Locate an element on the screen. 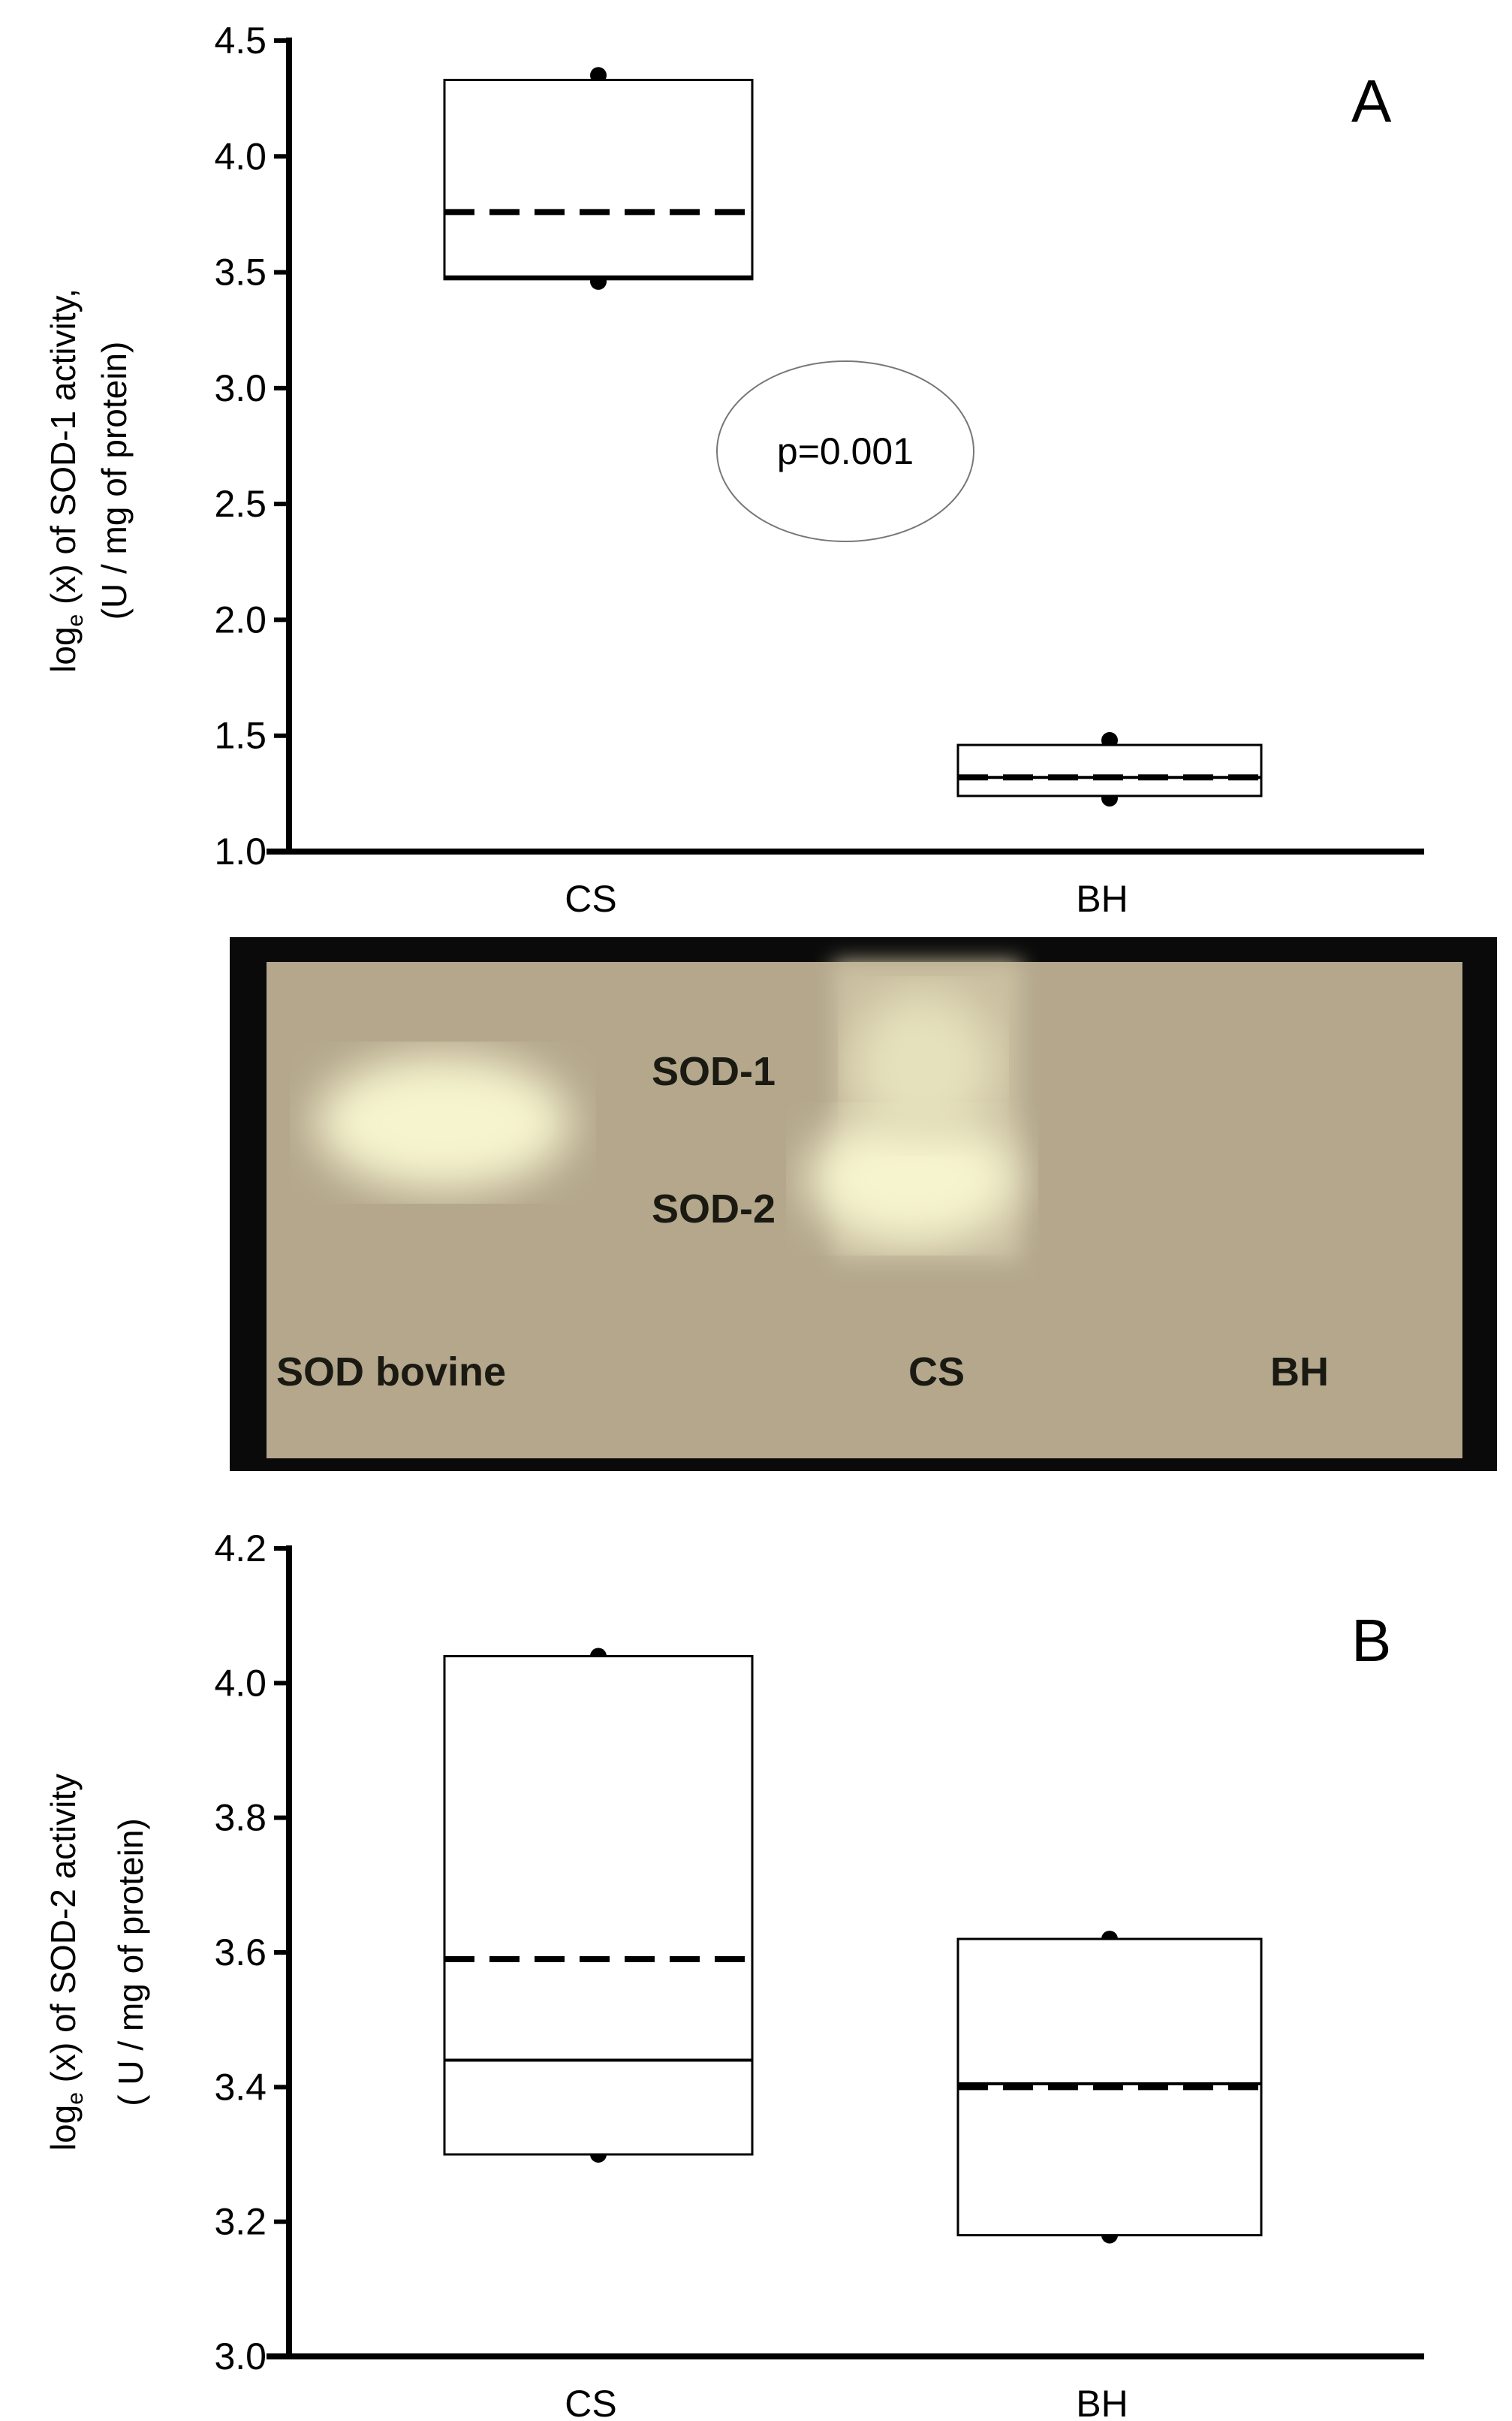 Image resolution: width=1512 pixels, height=2421 pixels. y-axis-label-b-line1: loge (x) of SOD-2 activity is located at coordinates (66, 1962).